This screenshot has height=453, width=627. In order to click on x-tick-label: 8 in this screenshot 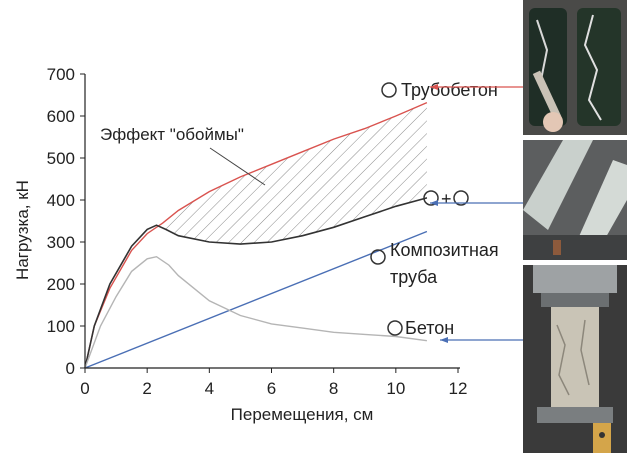, I will do `click(333, 388)`.